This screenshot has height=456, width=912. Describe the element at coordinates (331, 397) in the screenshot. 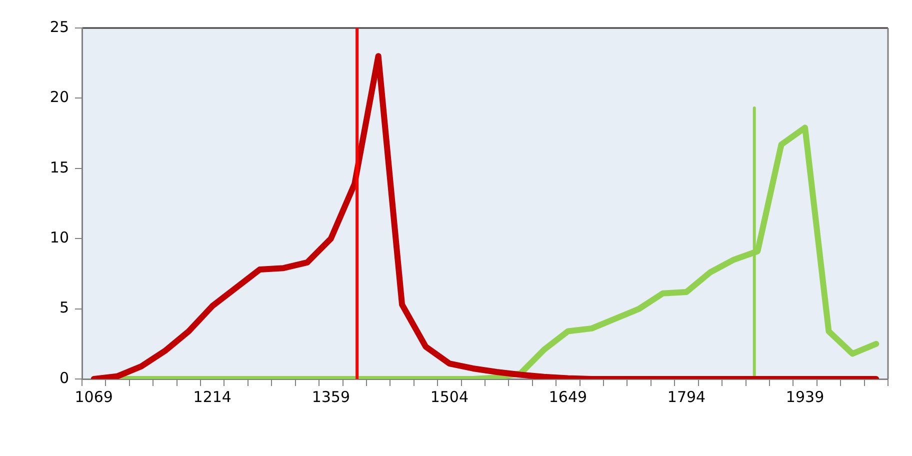

I see `x-tick-label: 1359` at that location.